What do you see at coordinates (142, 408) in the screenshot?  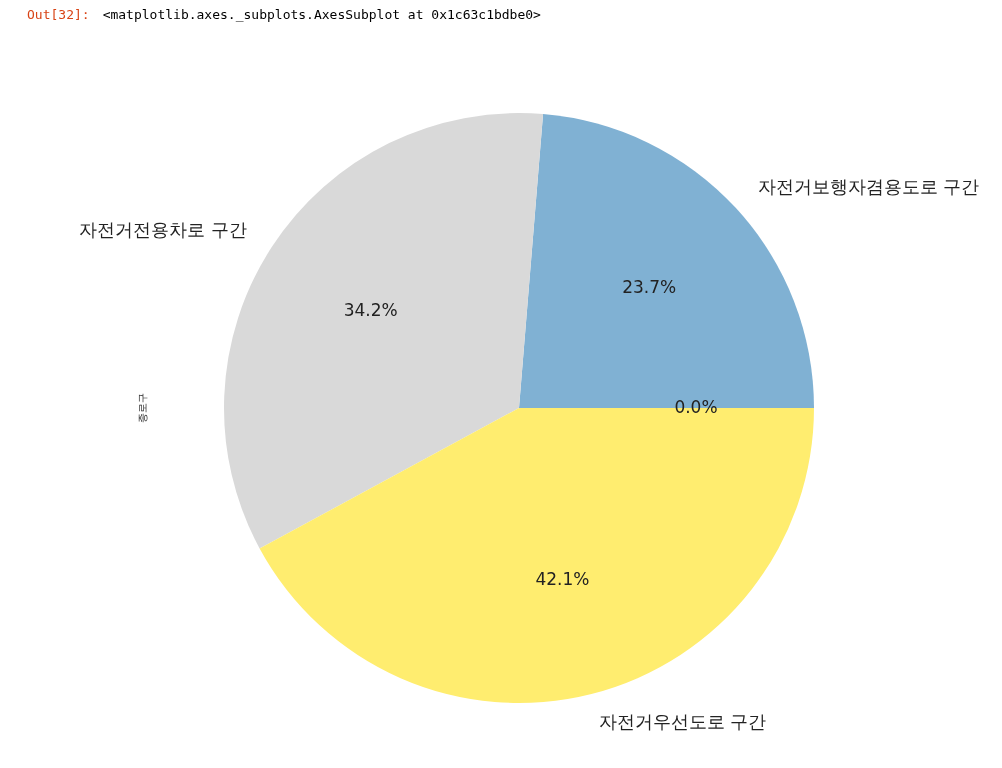 I see `text: 종로구` at bounding box center [142, 408].